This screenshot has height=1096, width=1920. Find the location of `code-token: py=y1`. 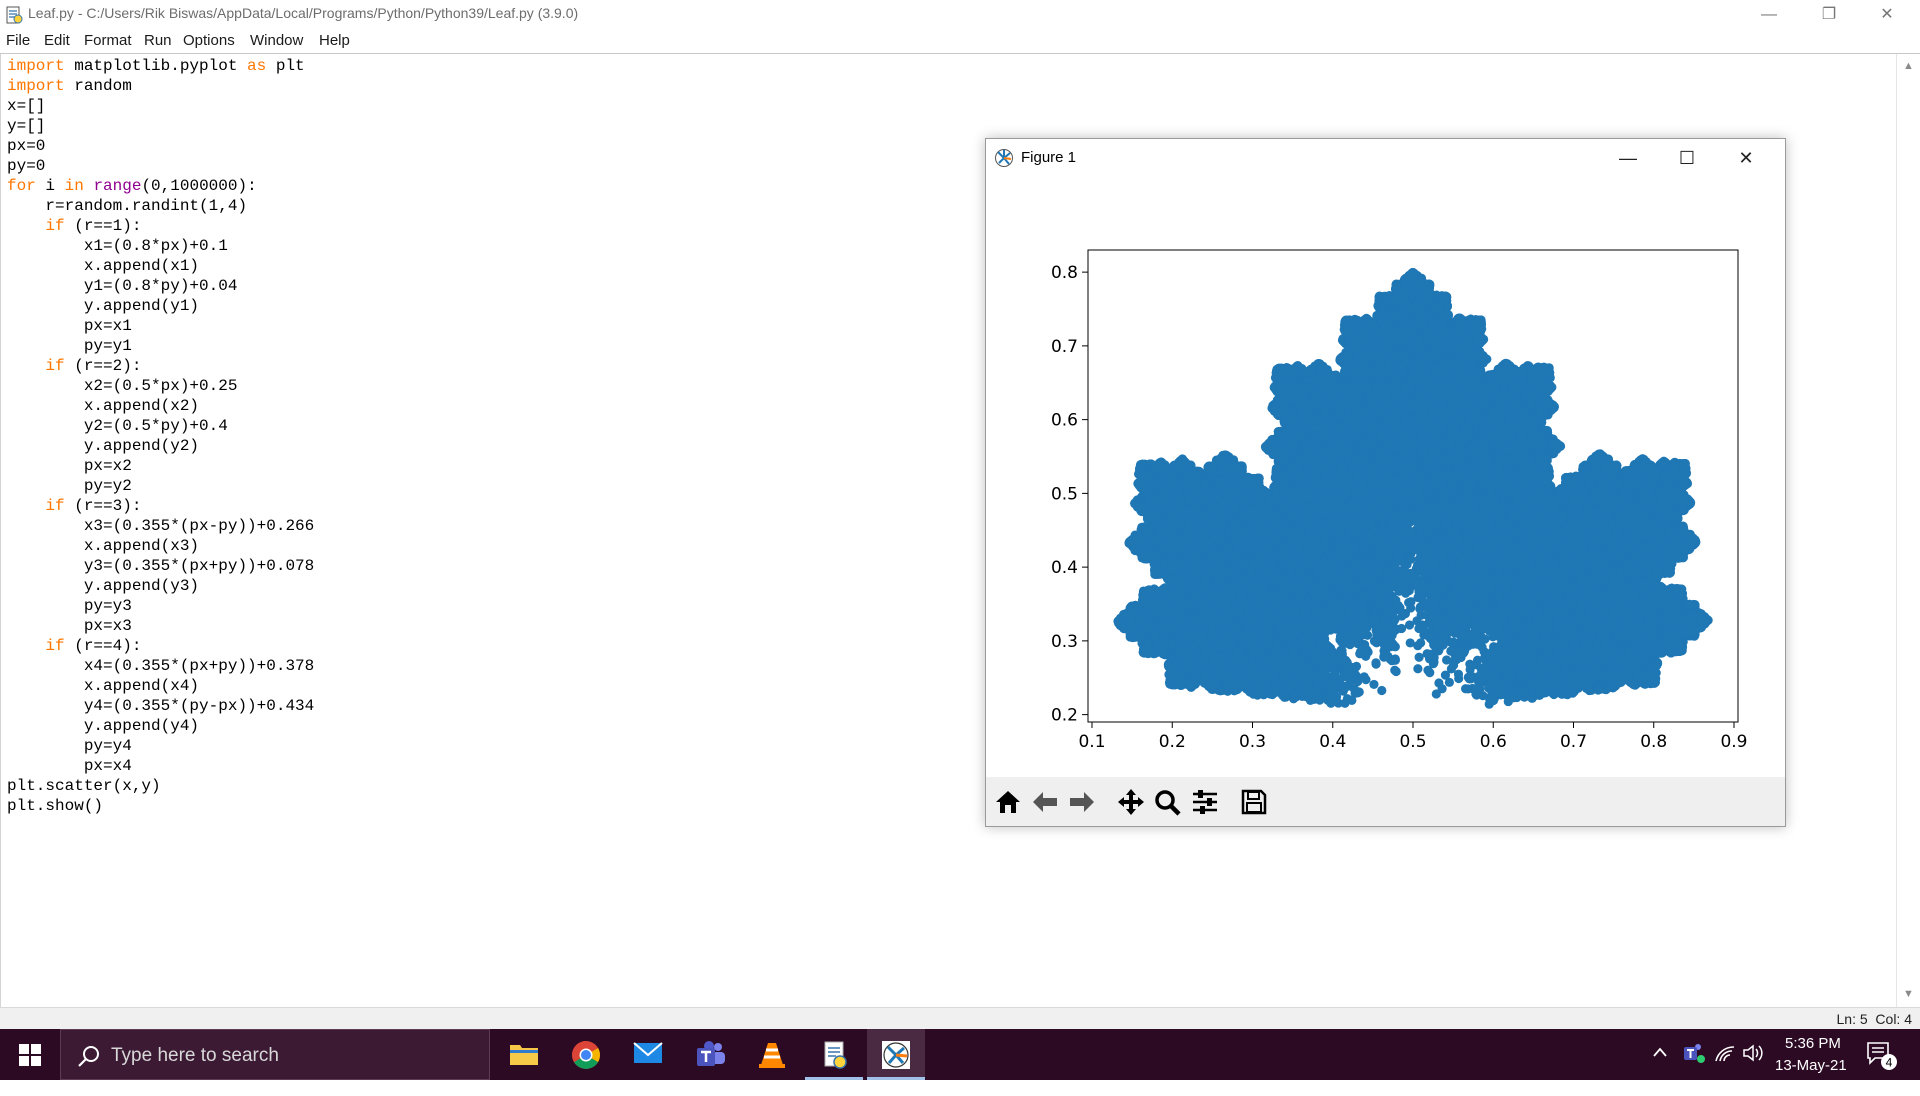

code-token: py=y1 is located at coordinates (69, 346).